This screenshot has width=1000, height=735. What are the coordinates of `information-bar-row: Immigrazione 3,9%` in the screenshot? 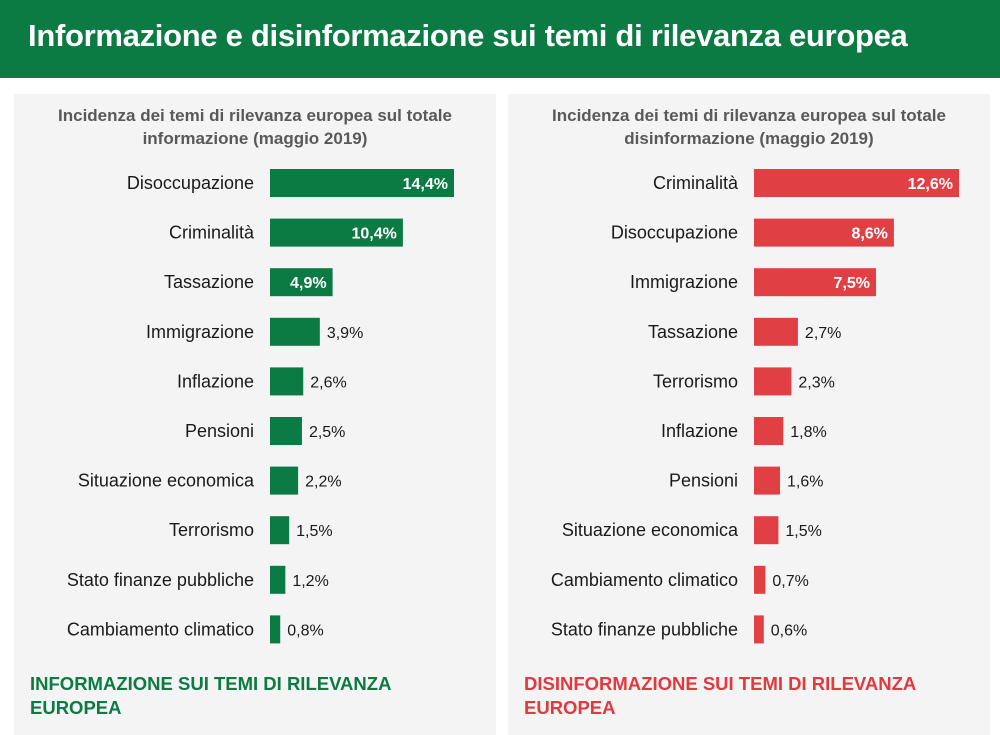 It's located at (254, 331).